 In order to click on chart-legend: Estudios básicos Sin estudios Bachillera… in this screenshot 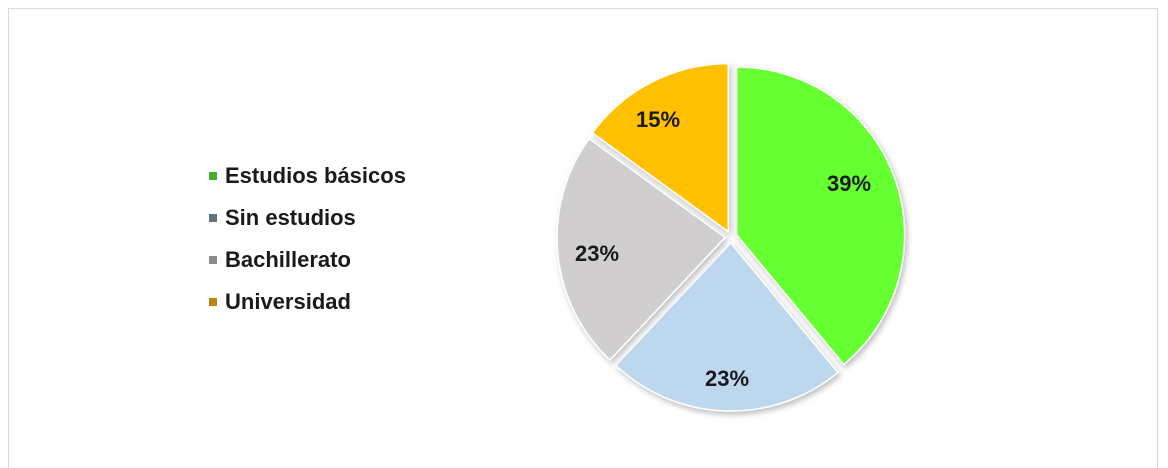, I will do `click(307, 239)`.